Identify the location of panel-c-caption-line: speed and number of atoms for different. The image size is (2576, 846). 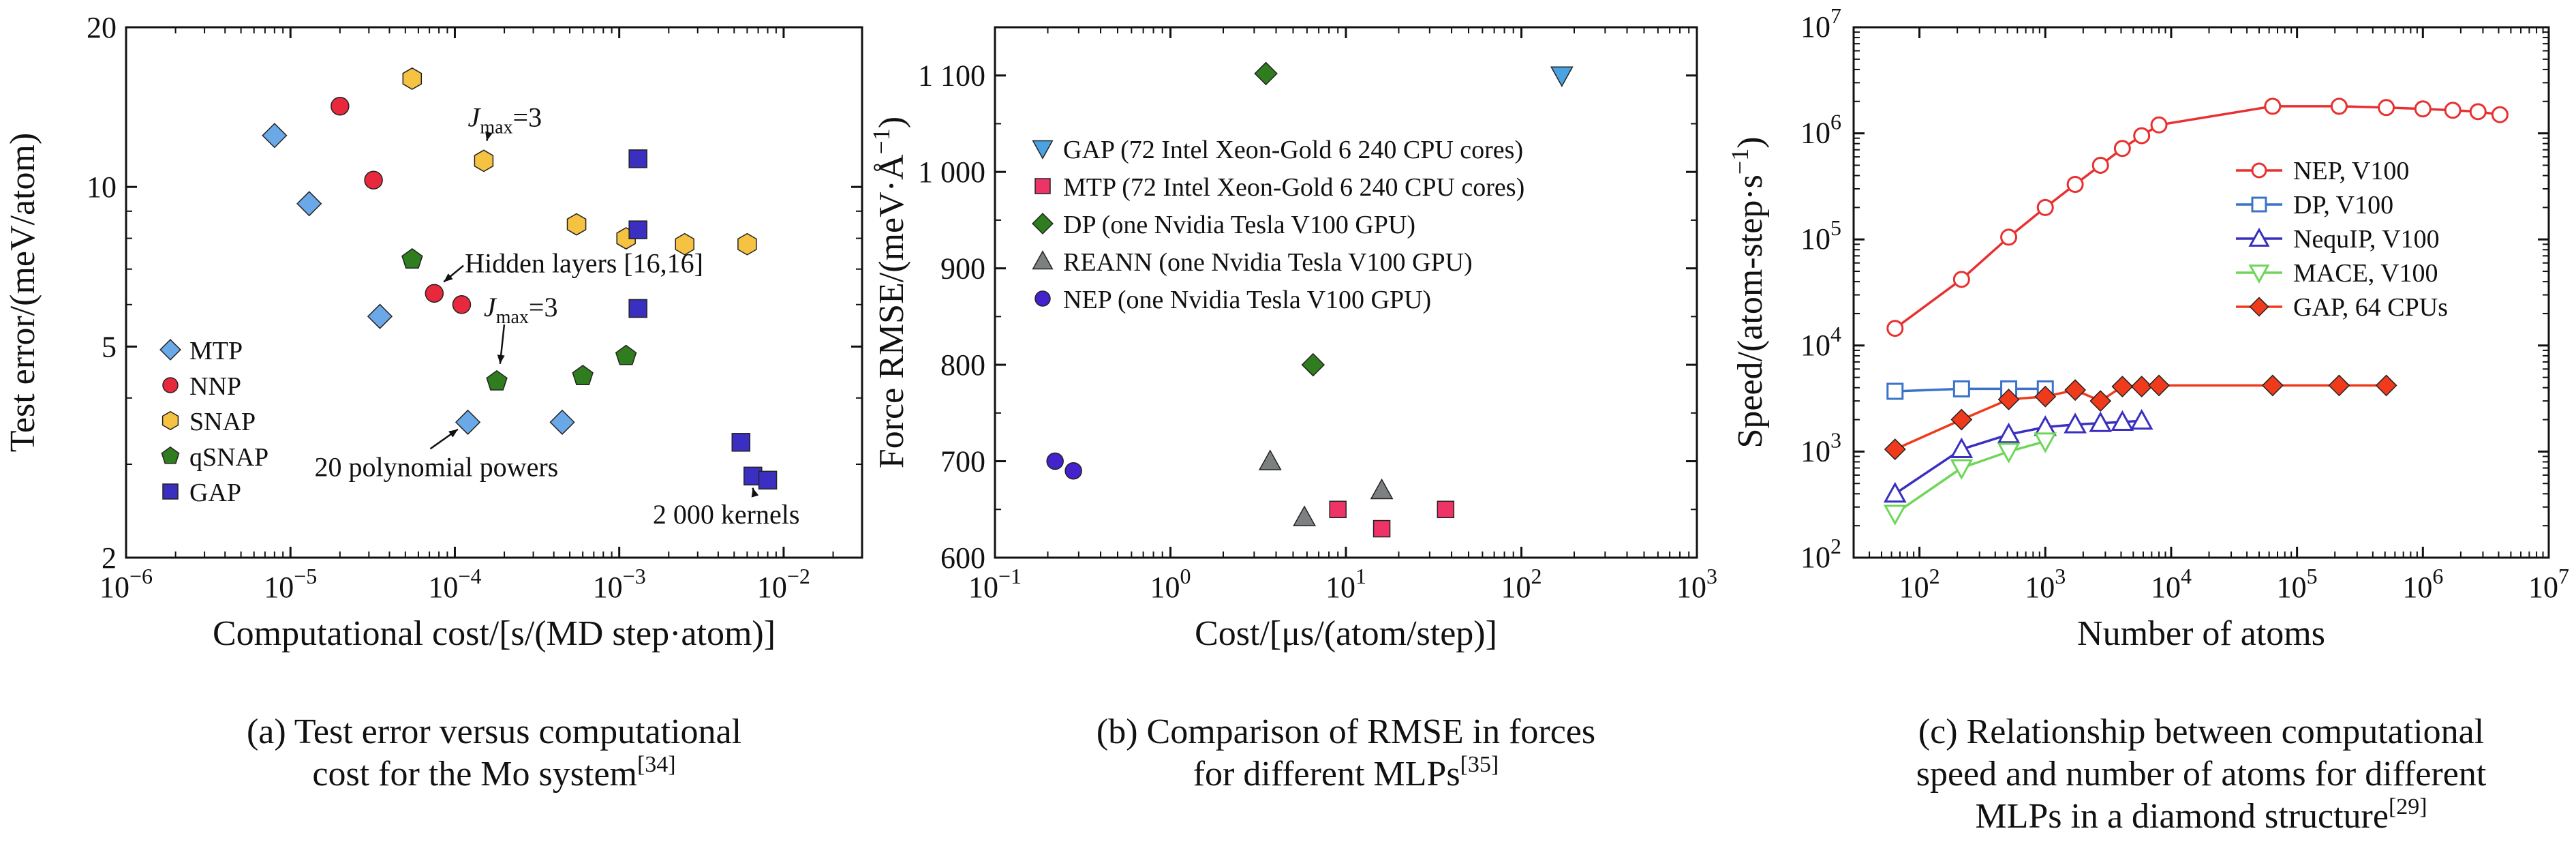
(2201, 774).